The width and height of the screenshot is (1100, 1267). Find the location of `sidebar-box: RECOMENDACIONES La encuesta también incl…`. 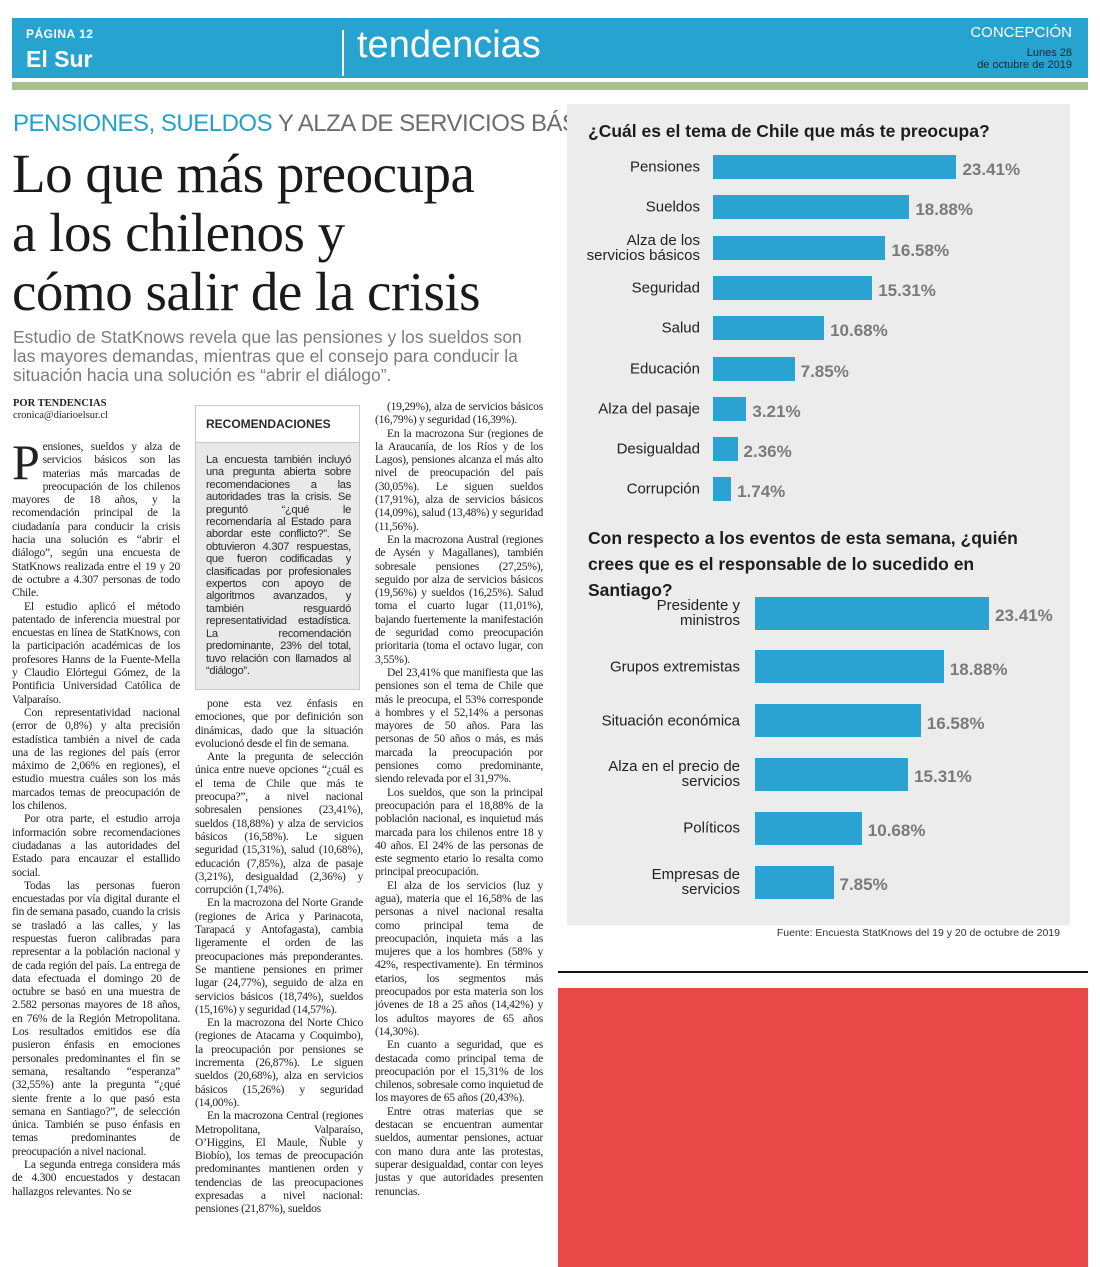

sidebar-box: RECOMENDACIONES La encuesta también incl… is located at coordinates (277, 547).